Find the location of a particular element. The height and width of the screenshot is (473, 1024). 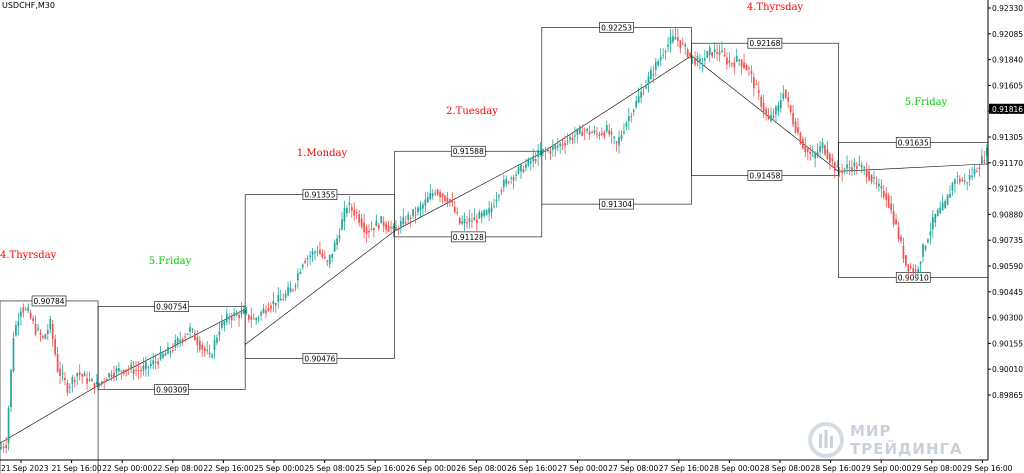

current-price-label: 0.91816 is located at coordinates (1007, 109).